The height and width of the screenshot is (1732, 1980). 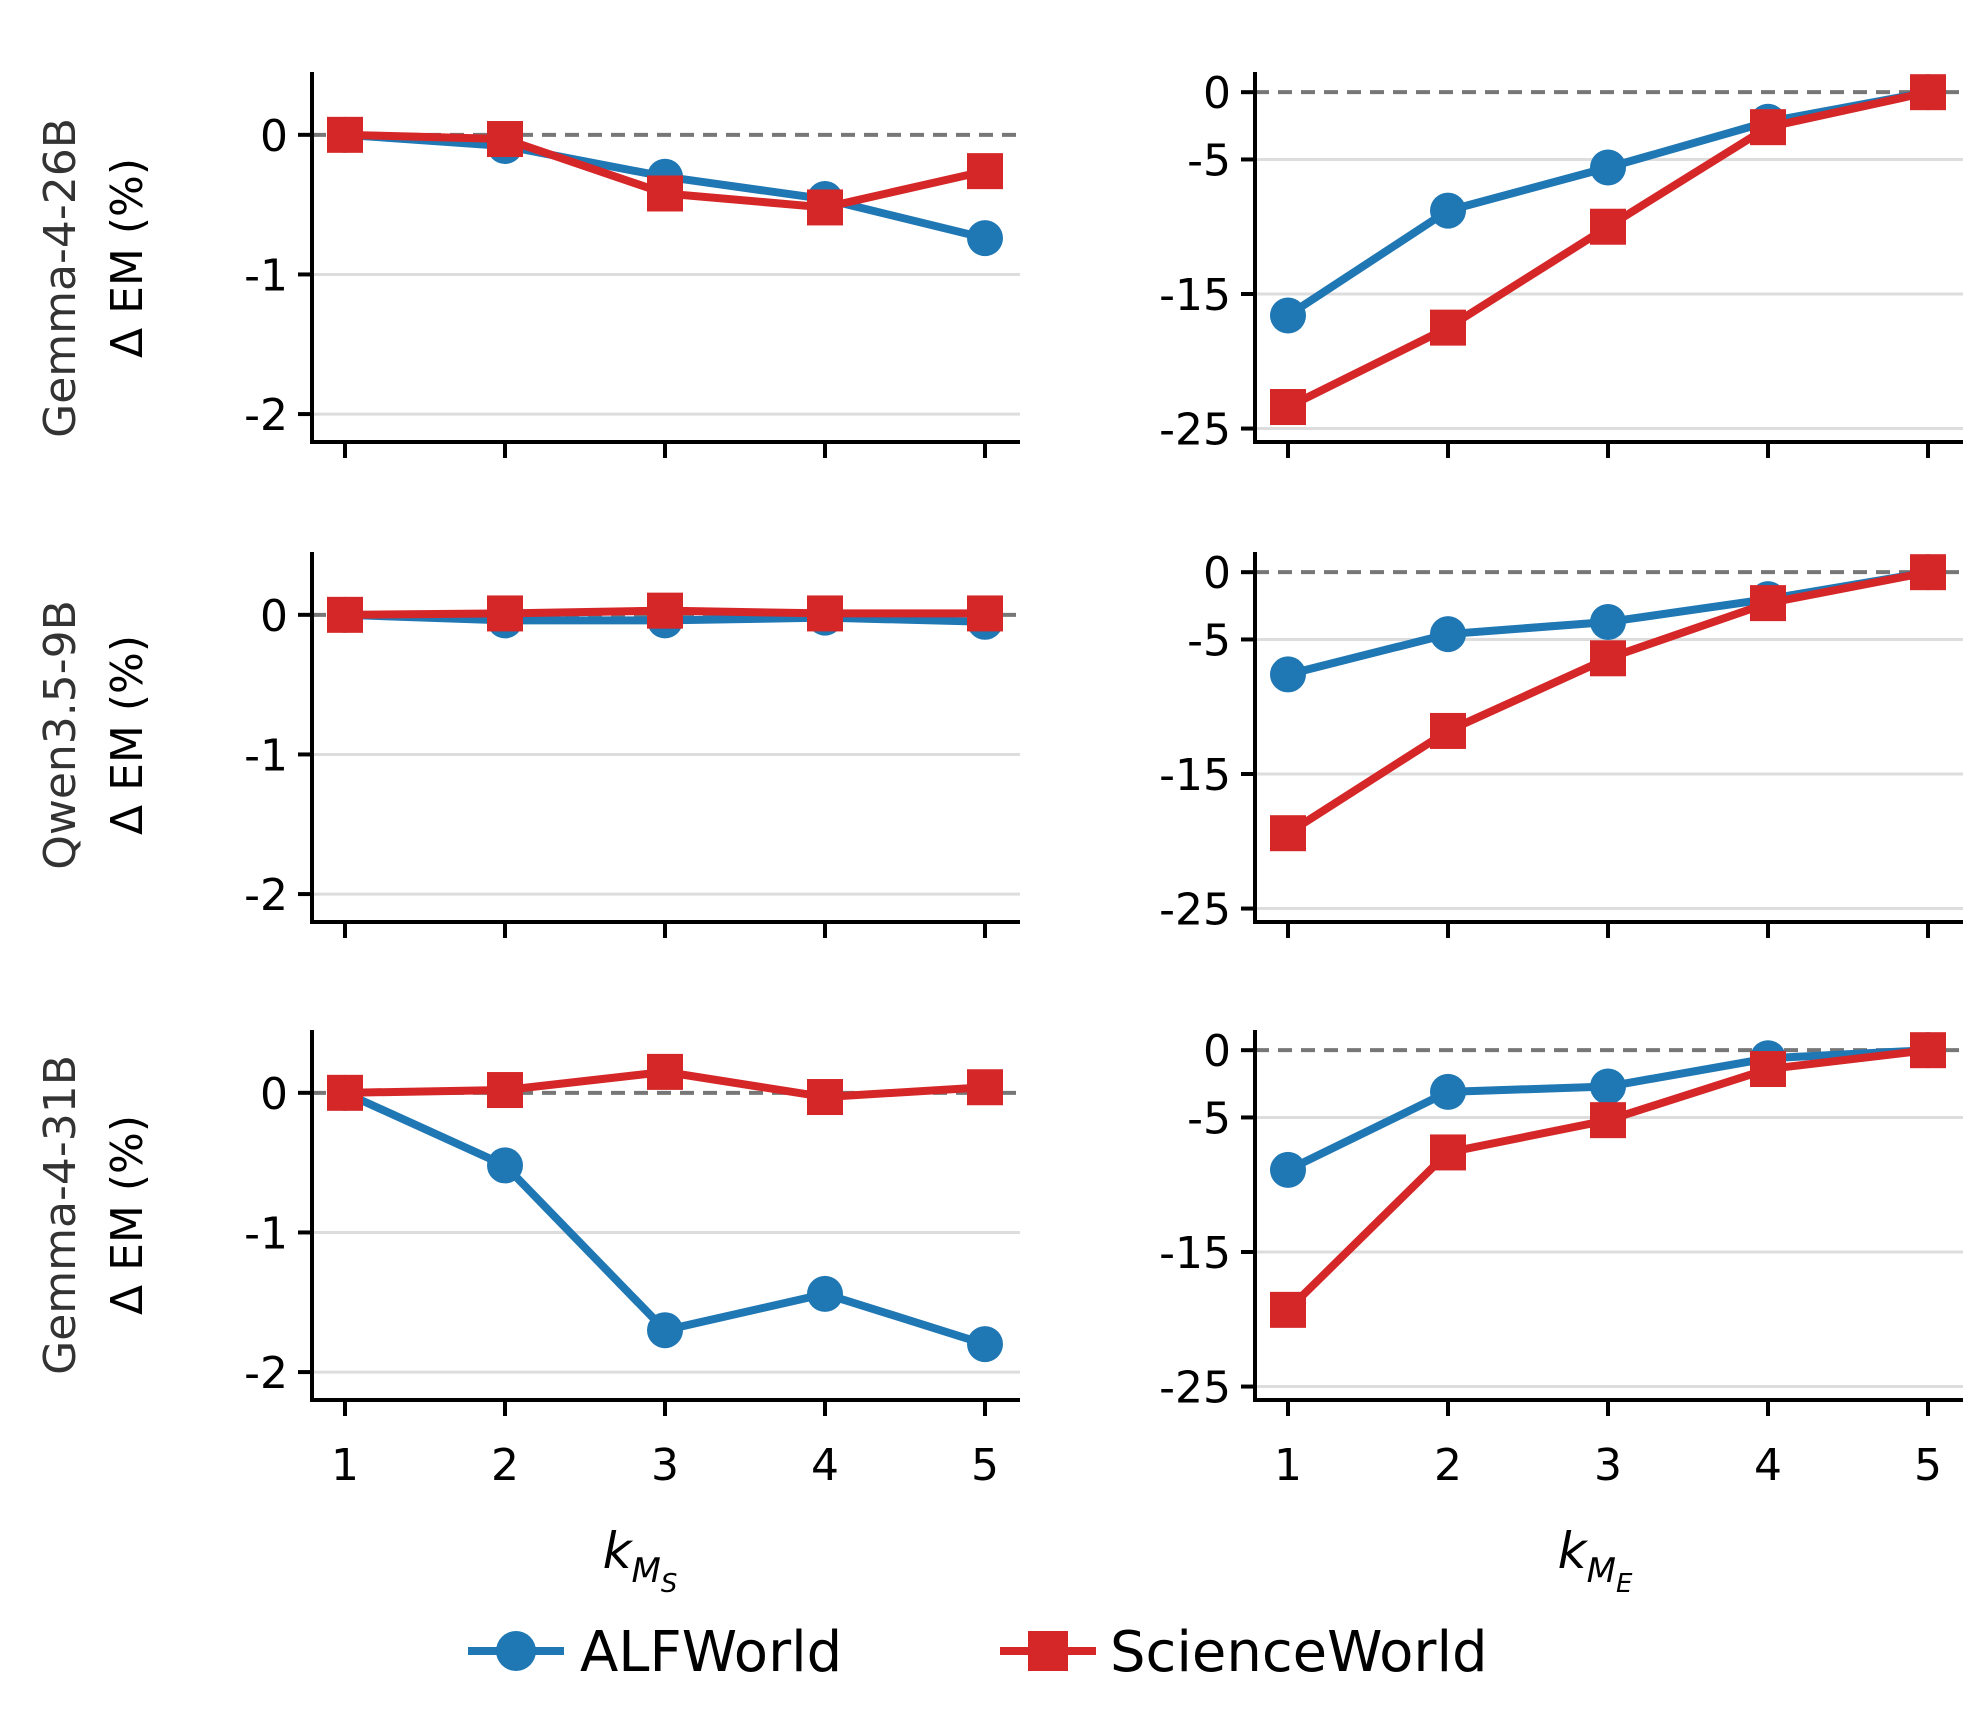 What do you see at coordinates (1048, 1651) in the screenshot?
I see `legend-marker-square` at bounding box center [1048, 1651].